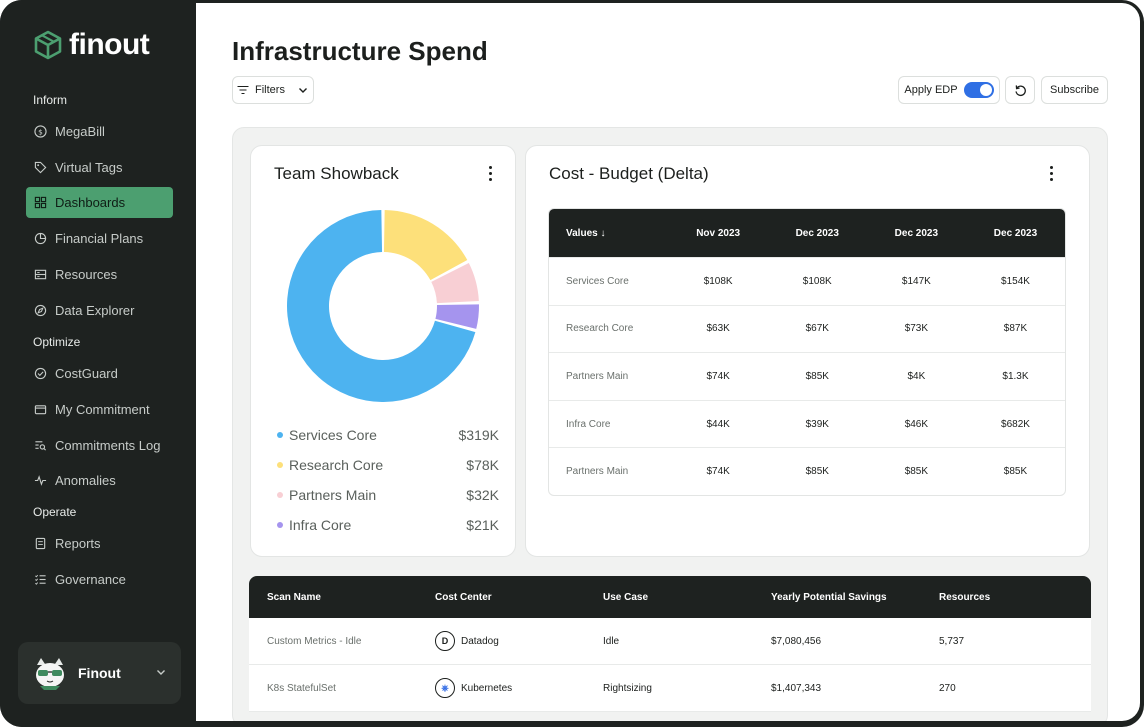 The image size is (1144, 727). I want to click on sidebar-item-my-commitment: My Commitment, so click(99, 409).